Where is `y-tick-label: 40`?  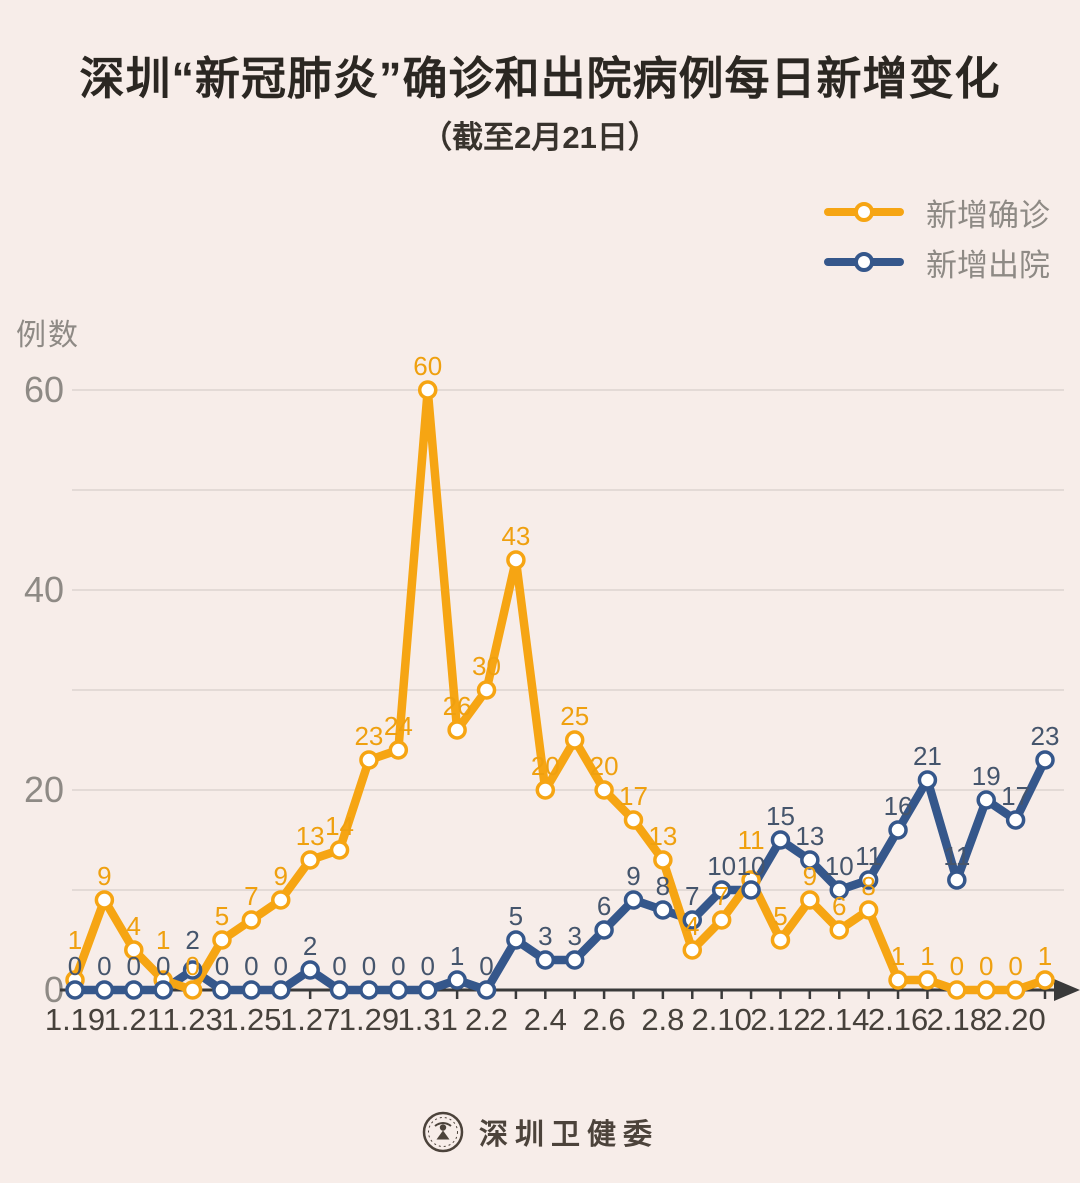
y-tick-label: 40 is located at coordinates (44, 589).